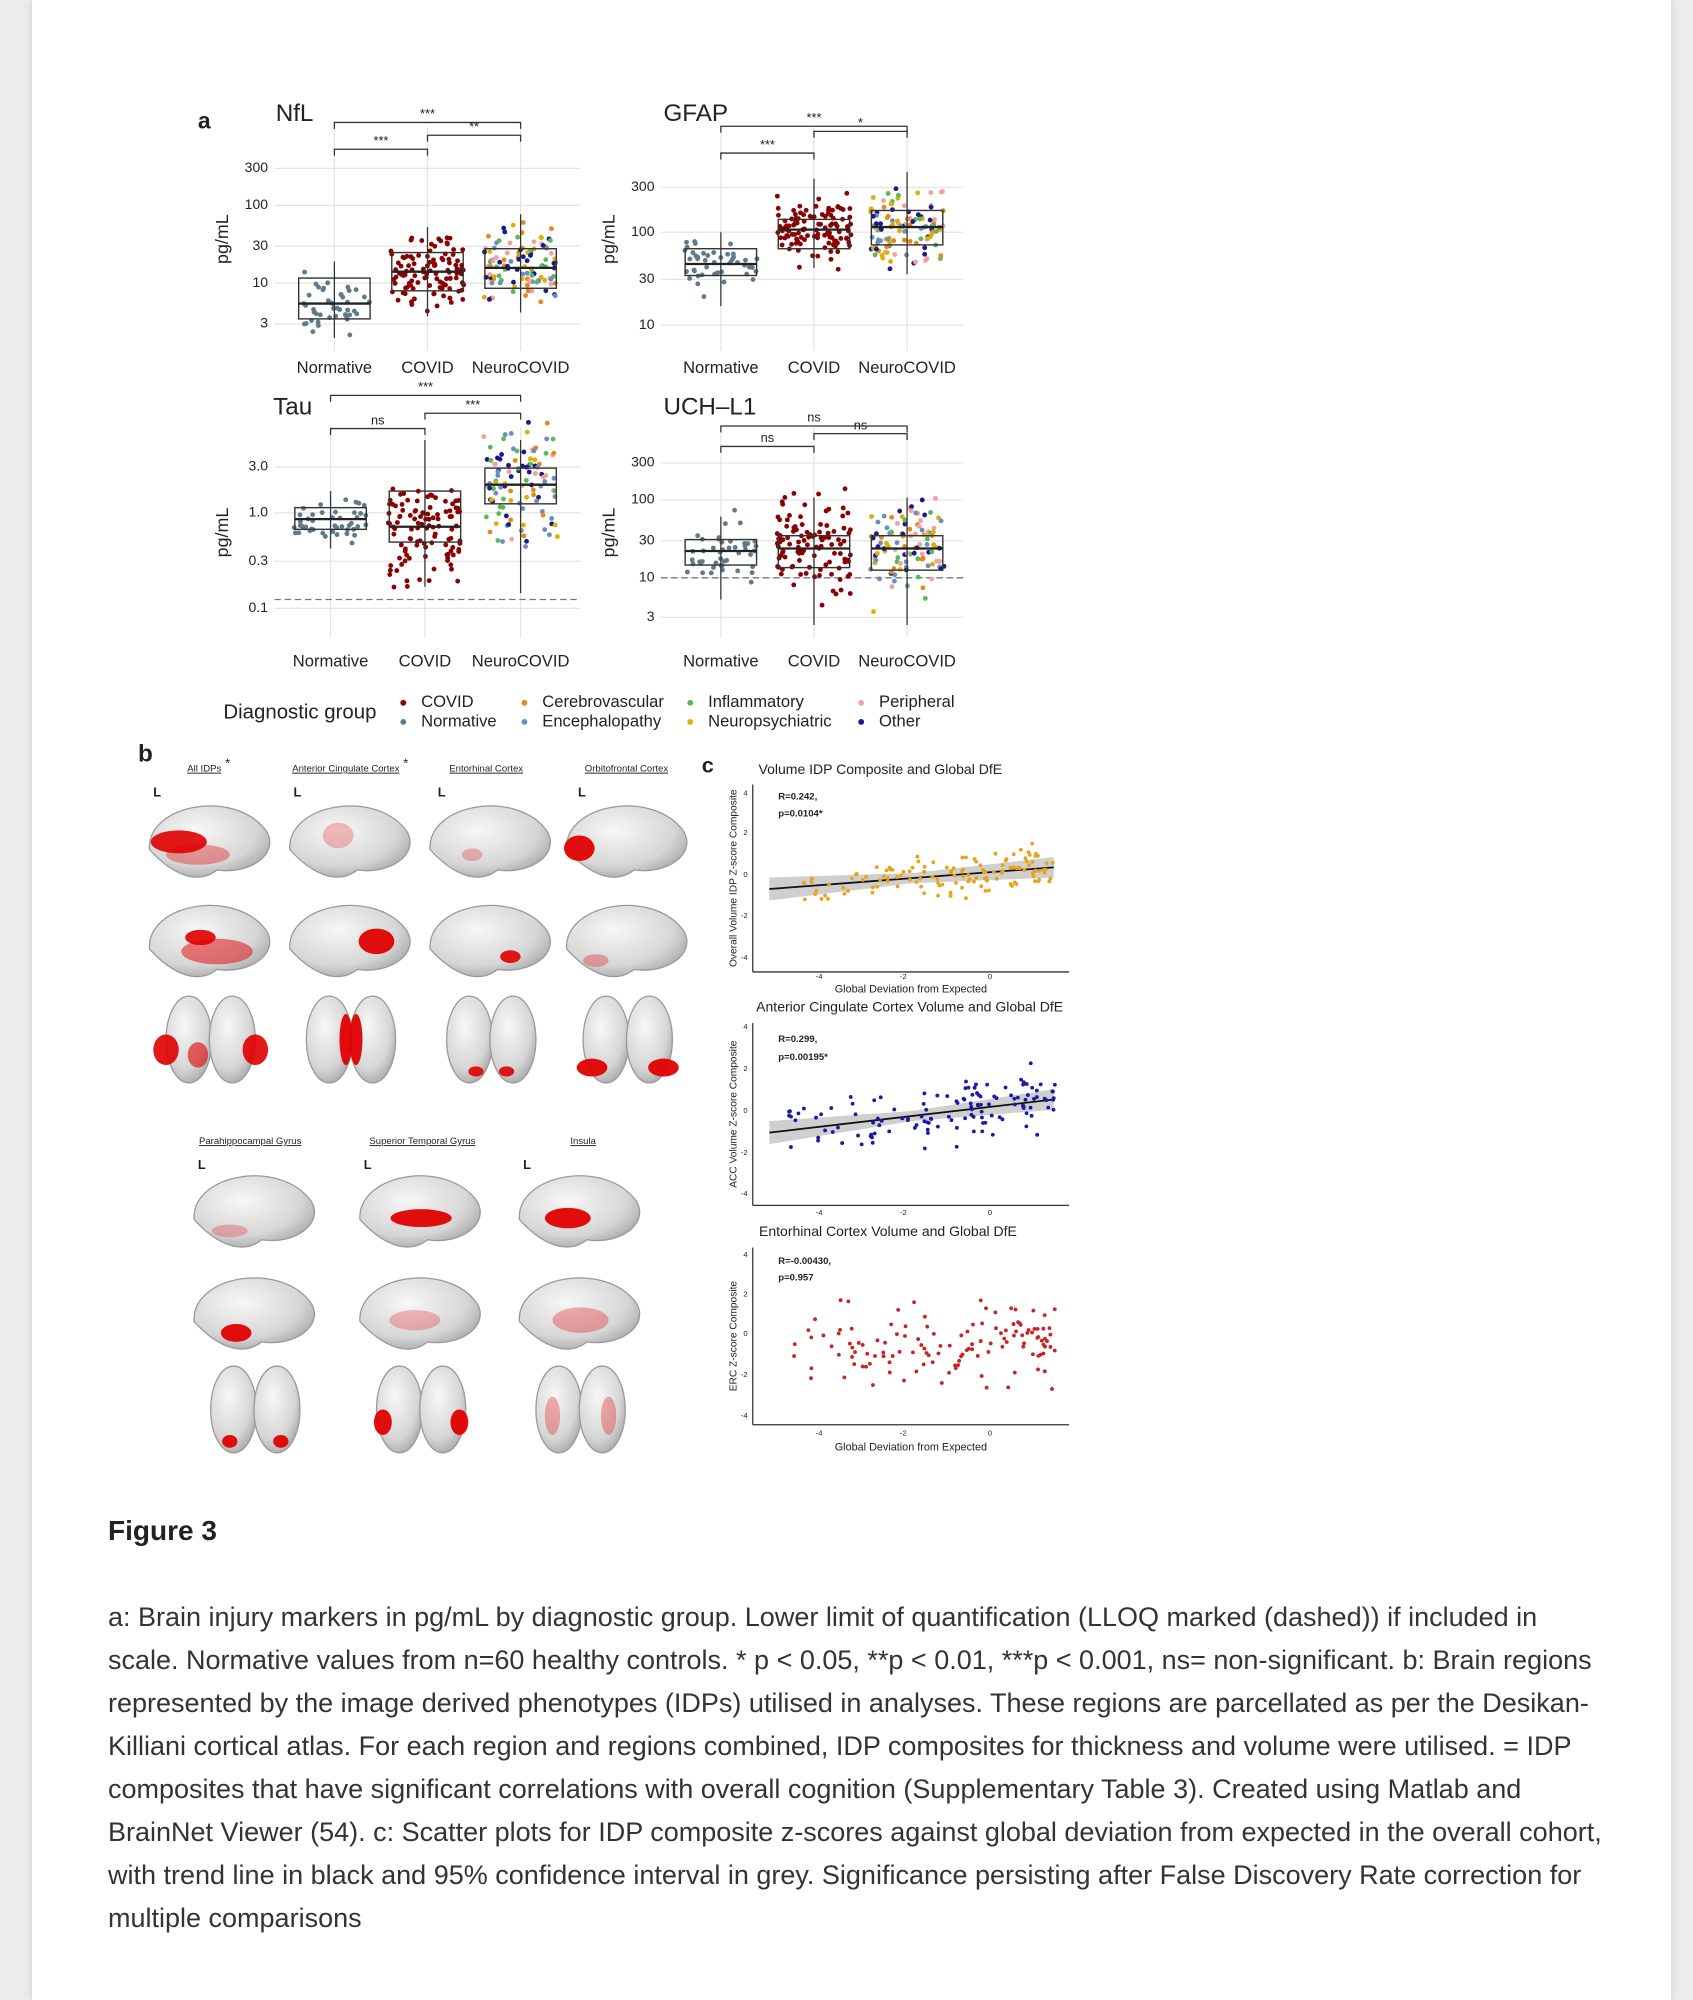 Image resolution: width=1693 pixels, height=2000 pixels. What do you see at coordinates (368, 1164) in the screenshot?
I see `hemisphere-label: L` at bounding box center [368, 1164].